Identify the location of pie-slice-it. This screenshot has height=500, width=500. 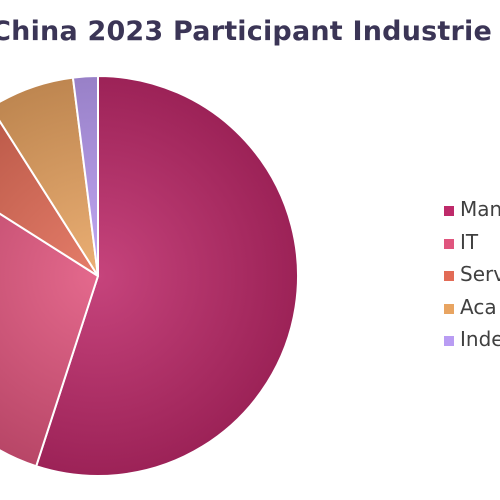
(49, 340).